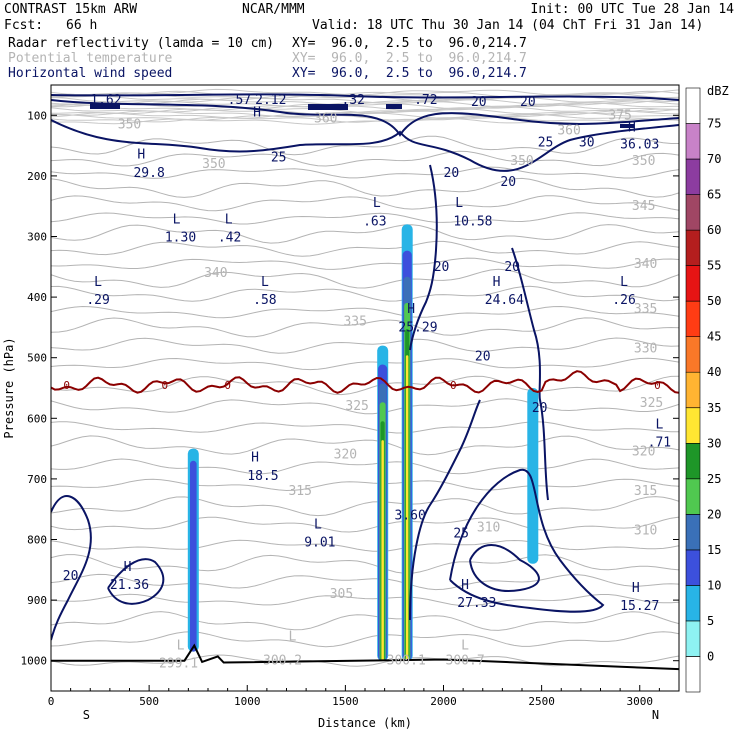  I want to click on wind-label: 1.30, so click(180, 238).